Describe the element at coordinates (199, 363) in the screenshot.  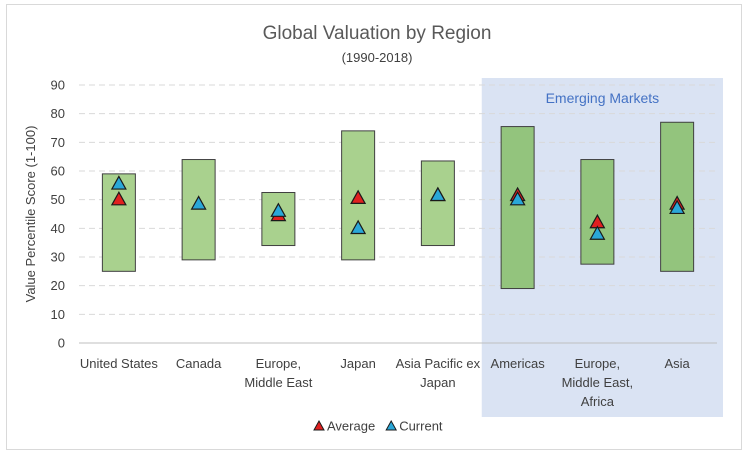
I see `x-tick-label: Canada` at that location.